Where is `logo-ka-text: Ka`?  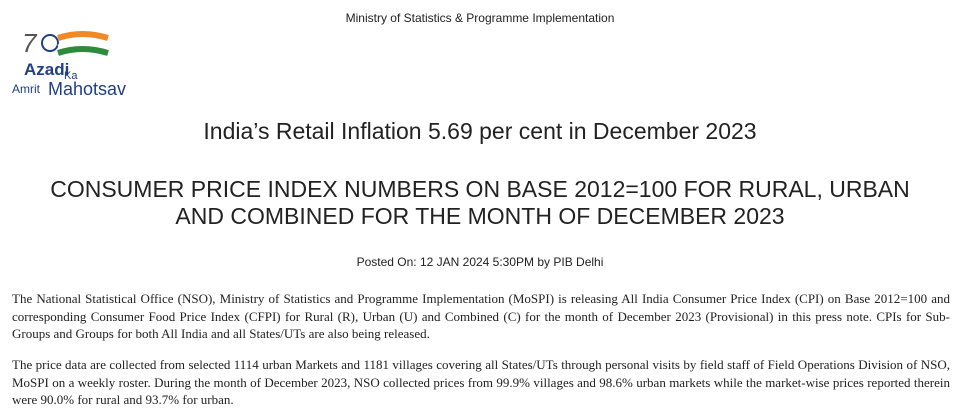
logo-ka-text: Ka is located at coordinates (71, 76).